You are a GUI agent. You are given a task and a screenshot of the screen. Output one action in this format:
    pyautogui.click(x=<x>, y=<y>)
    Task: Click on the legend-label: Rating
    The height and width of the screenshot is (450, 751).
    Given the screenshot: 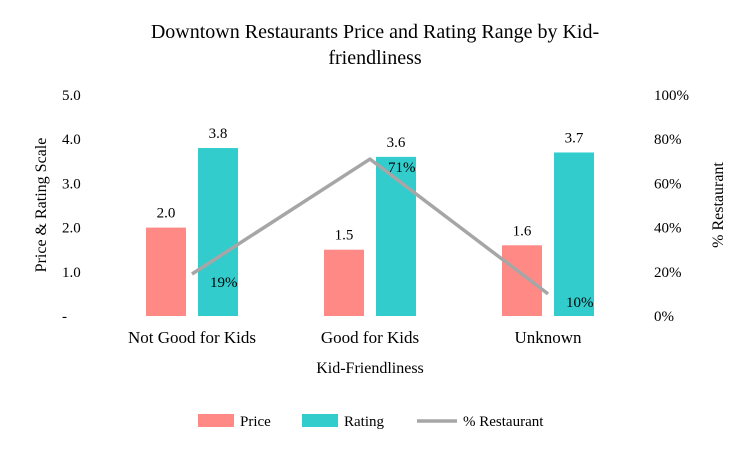 What is the action you would take?
    pyautogui.click(x=364, y=422)
    